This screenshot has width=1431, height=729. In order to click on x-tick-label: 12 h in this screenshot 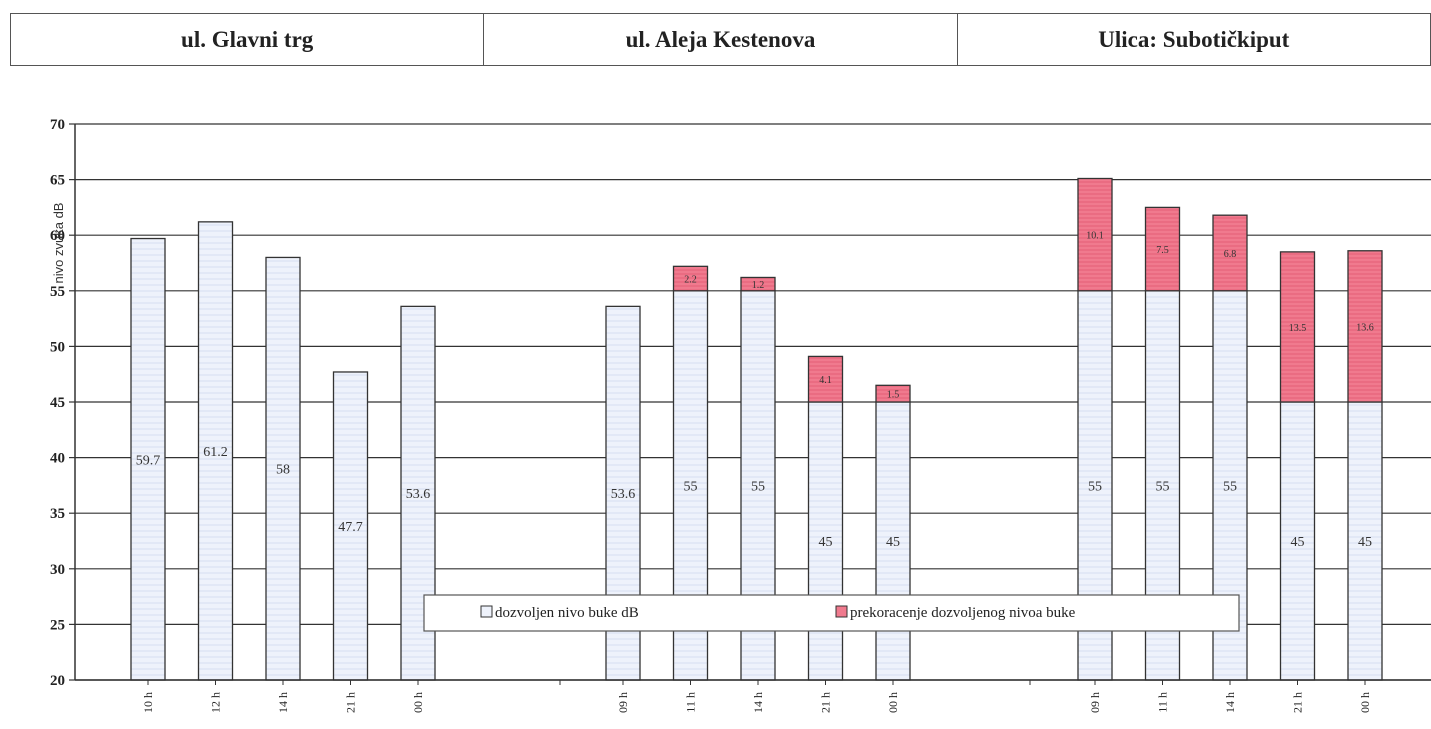, I will do `click(216, 702)`.